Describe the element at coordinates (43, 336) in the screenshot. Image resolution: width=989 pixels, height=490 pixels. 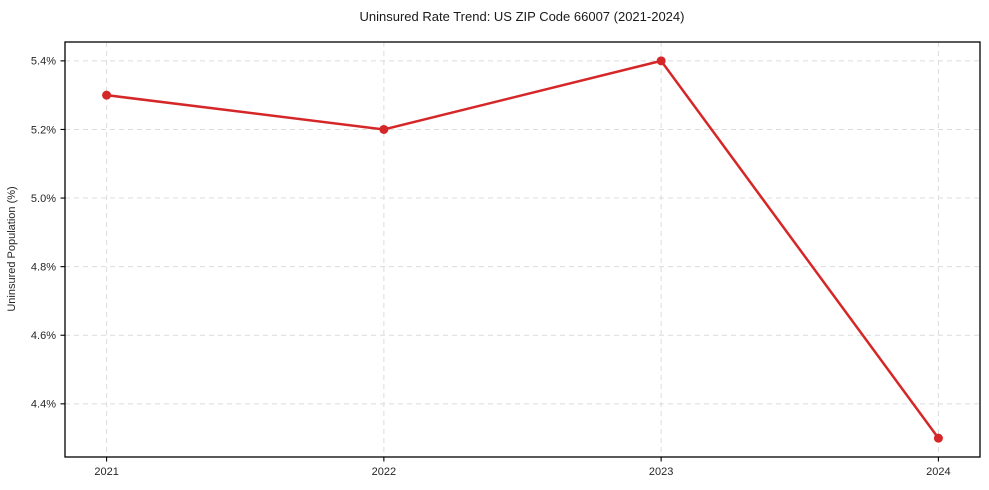
I see `y-tick-label: 4.6%` at that location.